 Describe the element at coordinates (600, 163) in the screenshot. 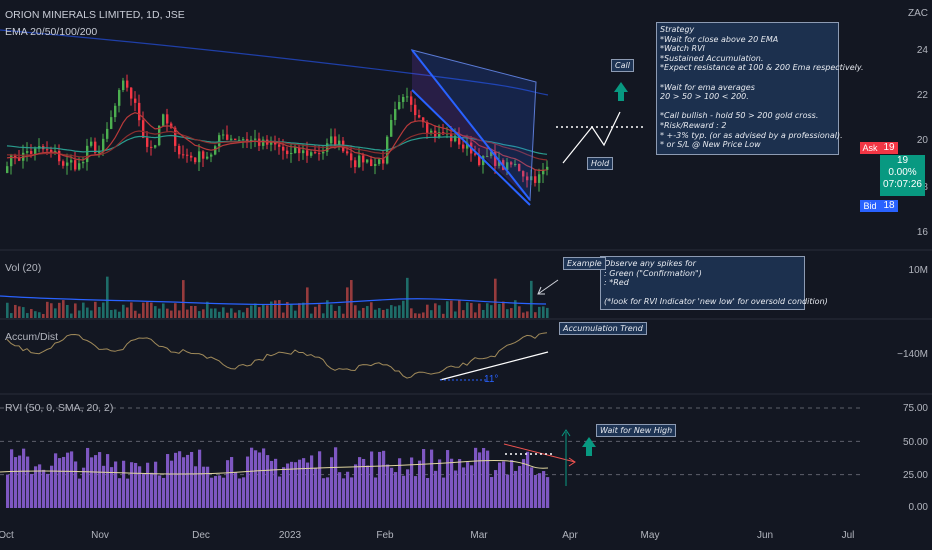

I see `hold-tag: Hold` at that location.